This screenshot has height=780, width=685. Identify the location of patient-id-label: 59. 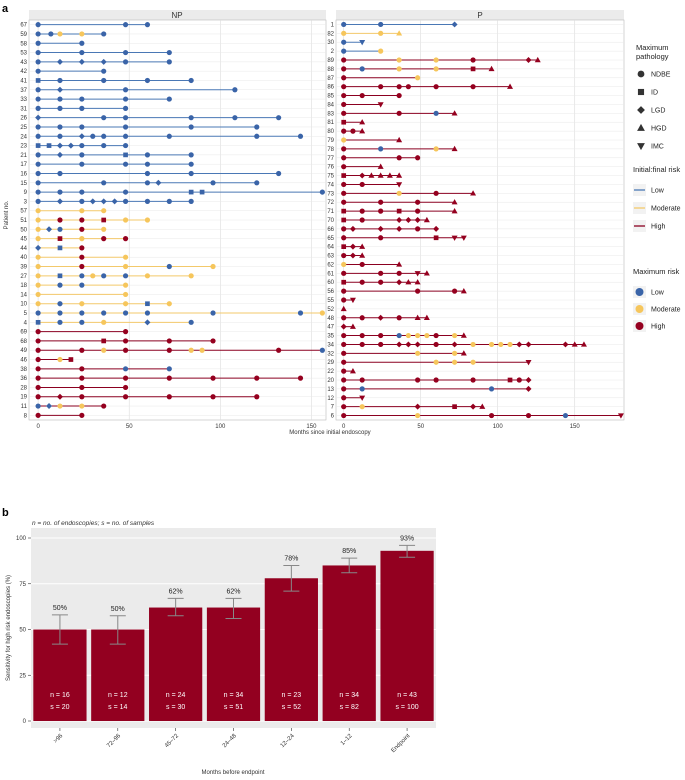
(23, 35).